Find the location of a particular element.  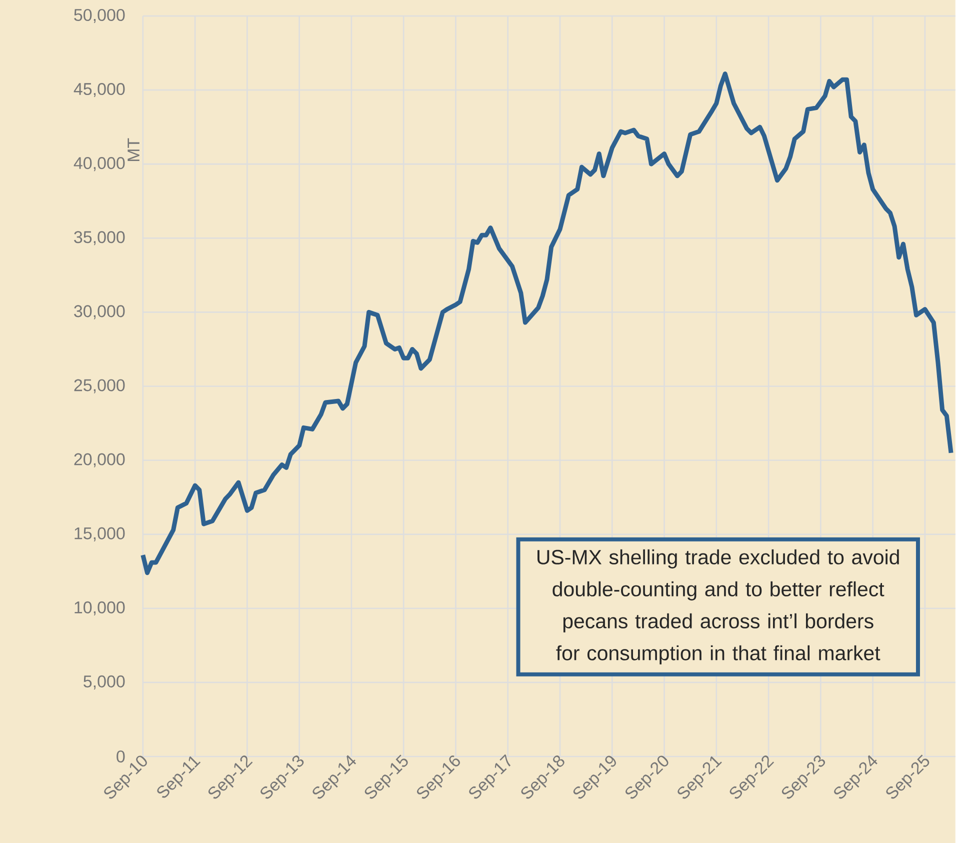

y-tick-label: 30,000 is located at coordinates (99, 311).